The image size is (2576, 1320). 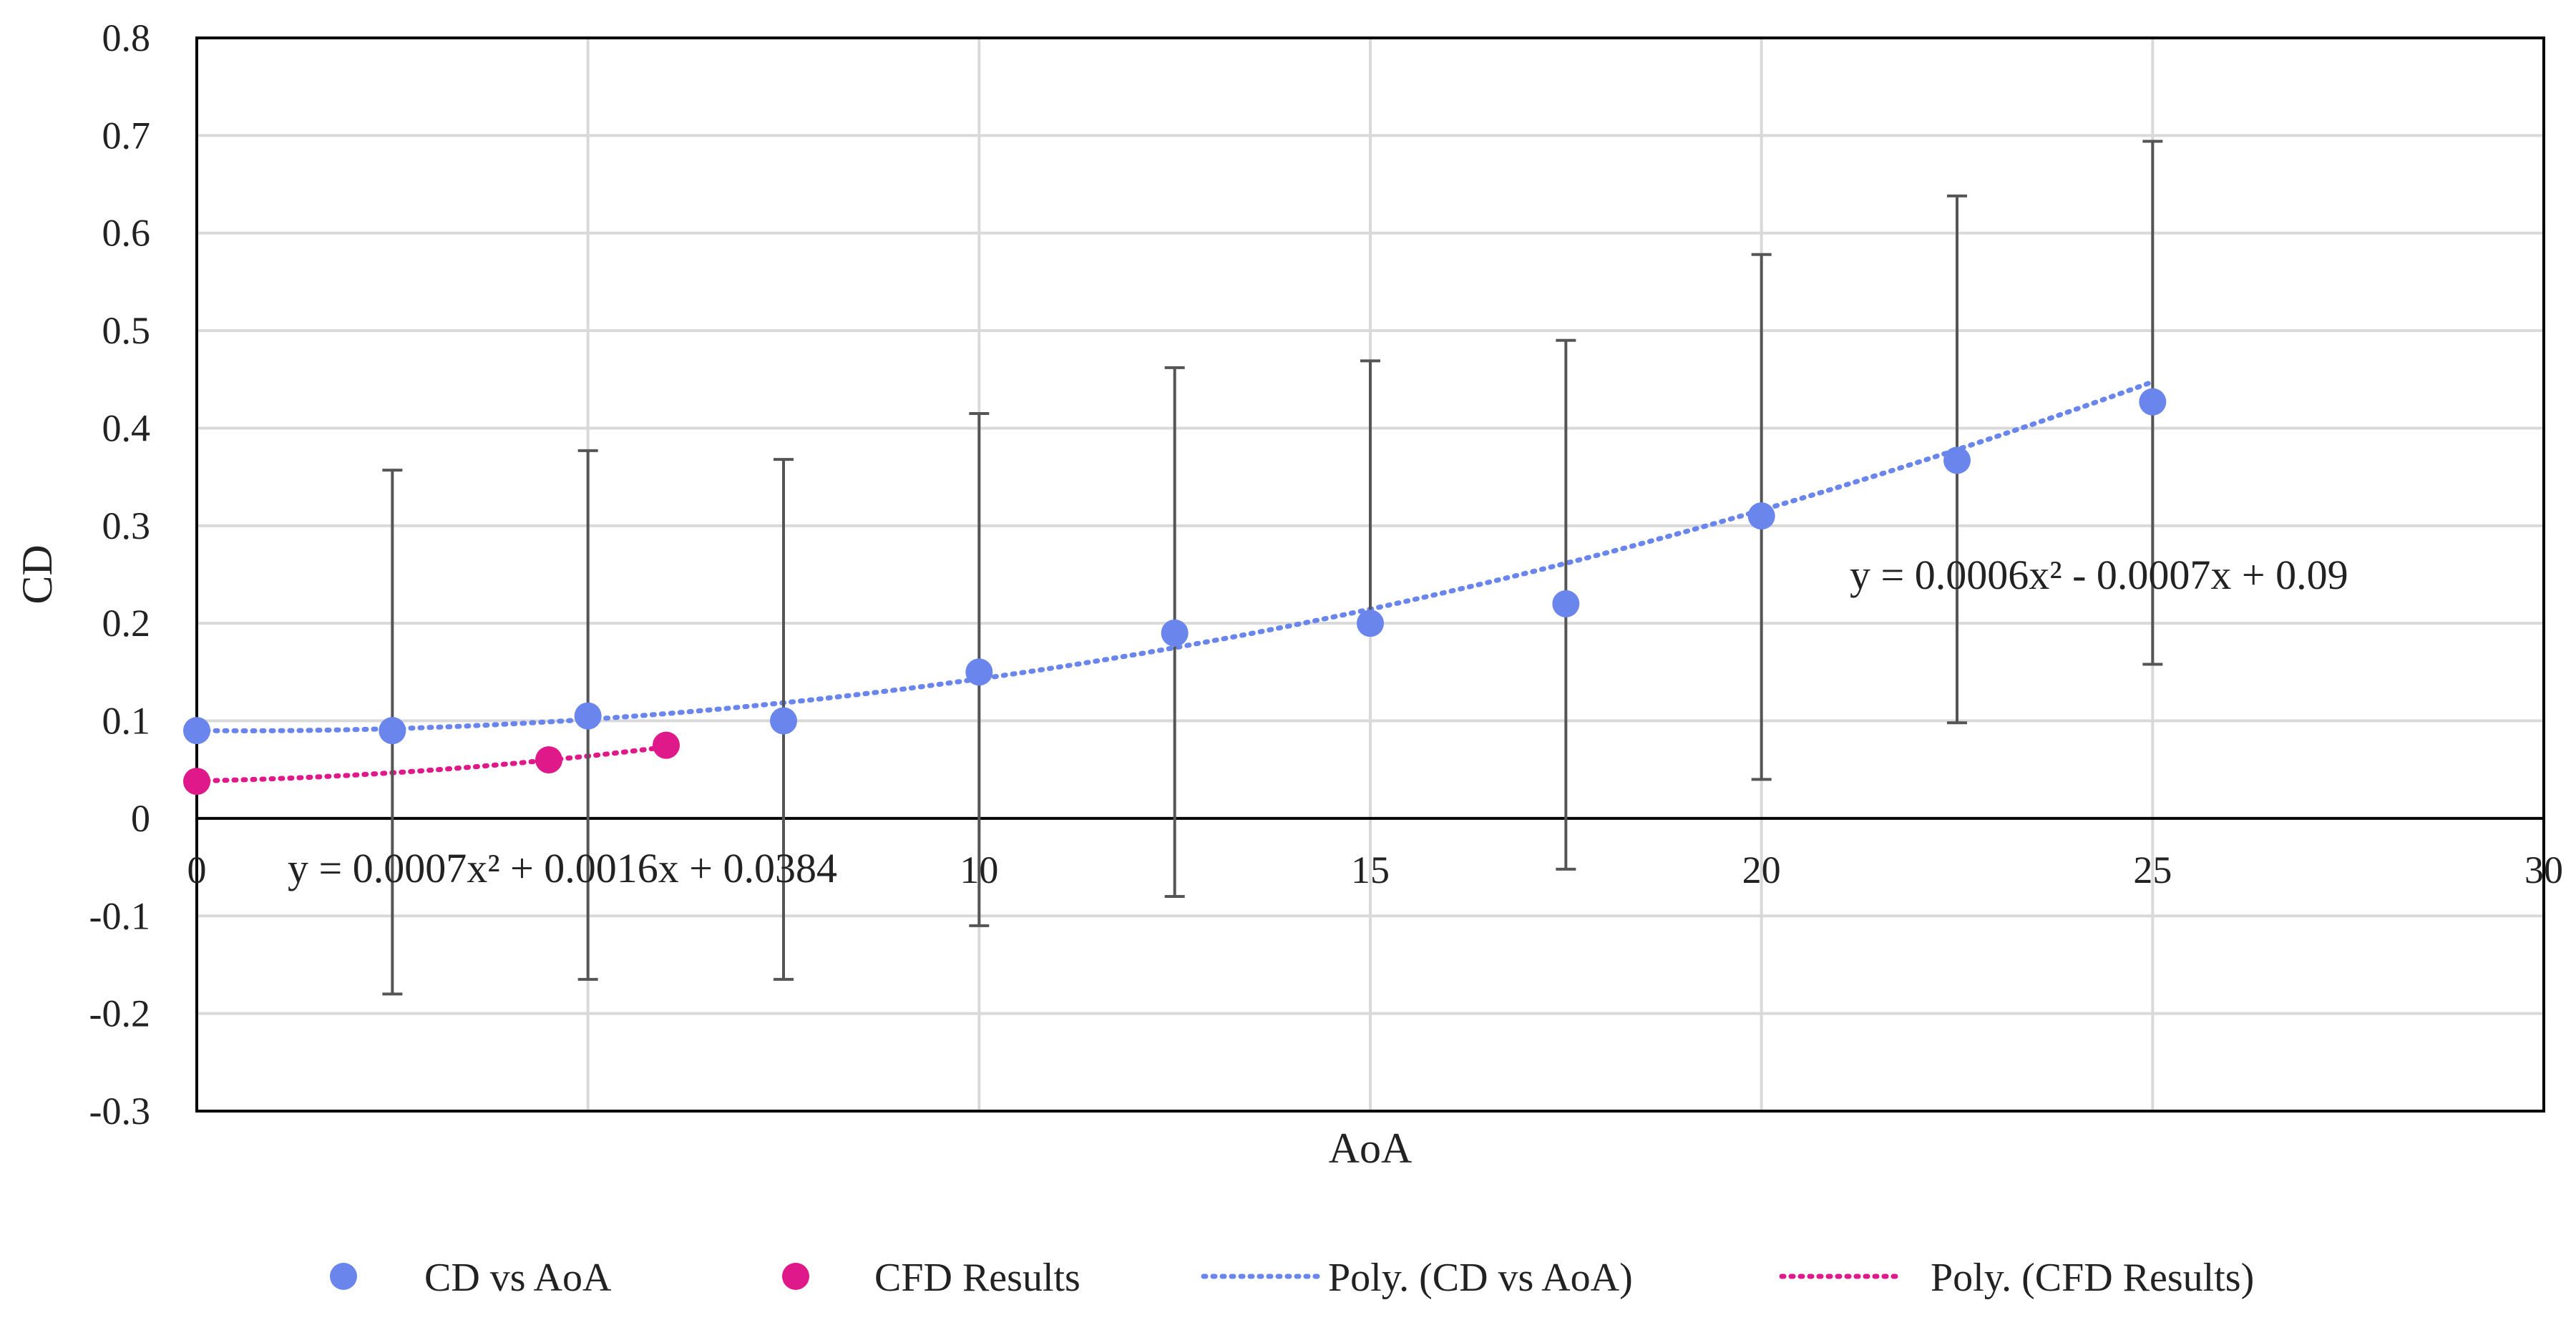 What do you see at coordinates (126, 623) in the screenshot?
I see `y-tick-label: 0.2` at bounding box center [126, 623].